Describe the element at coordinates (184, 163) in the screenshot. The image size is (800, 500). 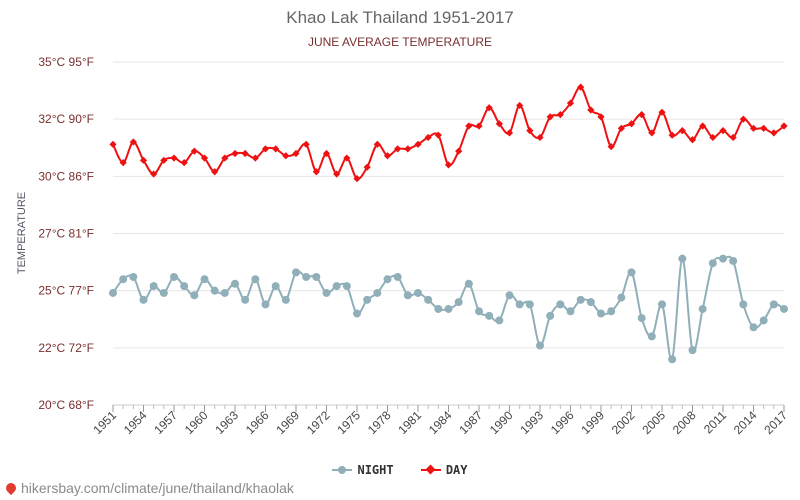
I see `point-day-1958` at that location.